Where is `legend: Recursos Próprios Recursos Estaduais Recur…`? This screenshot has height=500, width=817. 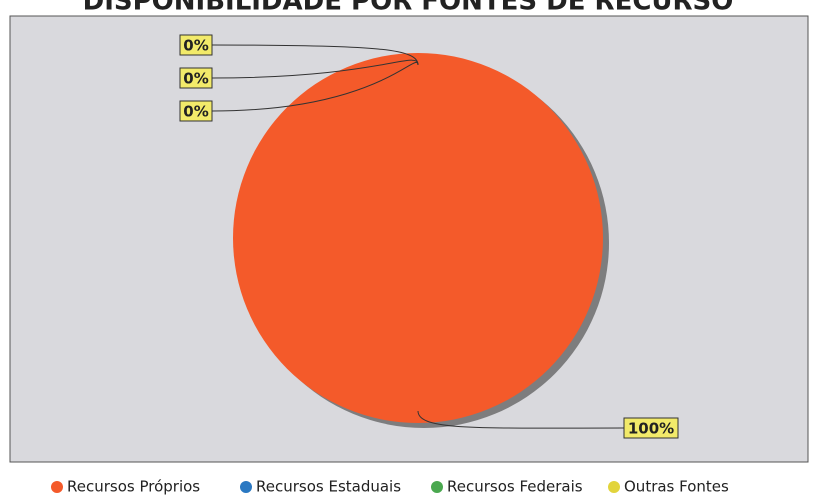 legend: Recursos Próprios Recursos Estaduais Recur… is located at coordinates (390, 487).